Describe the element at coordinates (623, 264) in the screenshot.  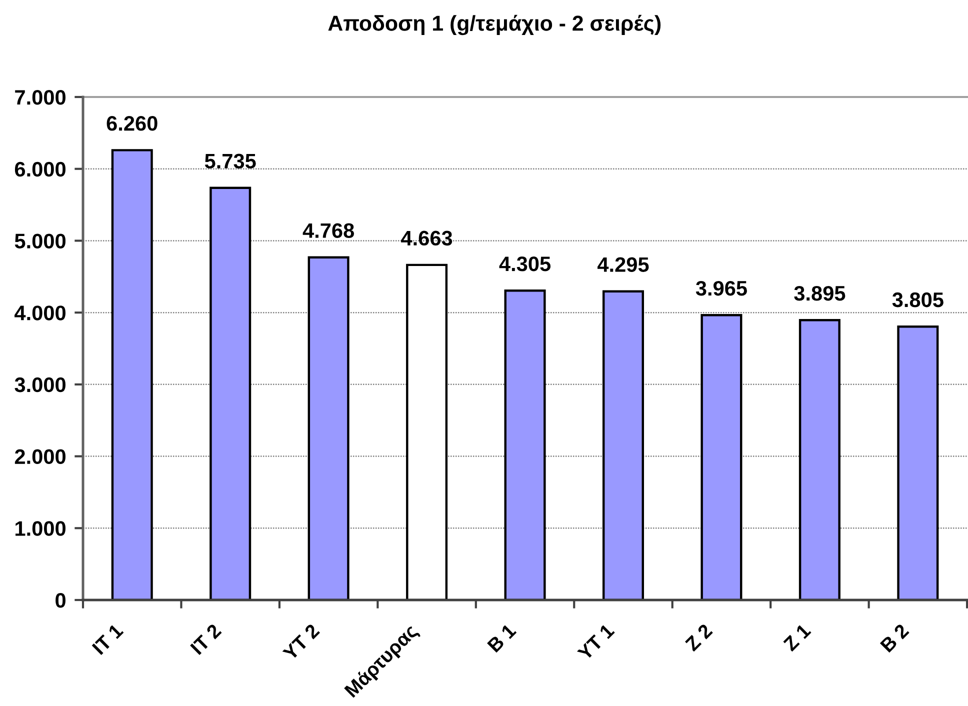
I see `data-label: 4.295` at that location.